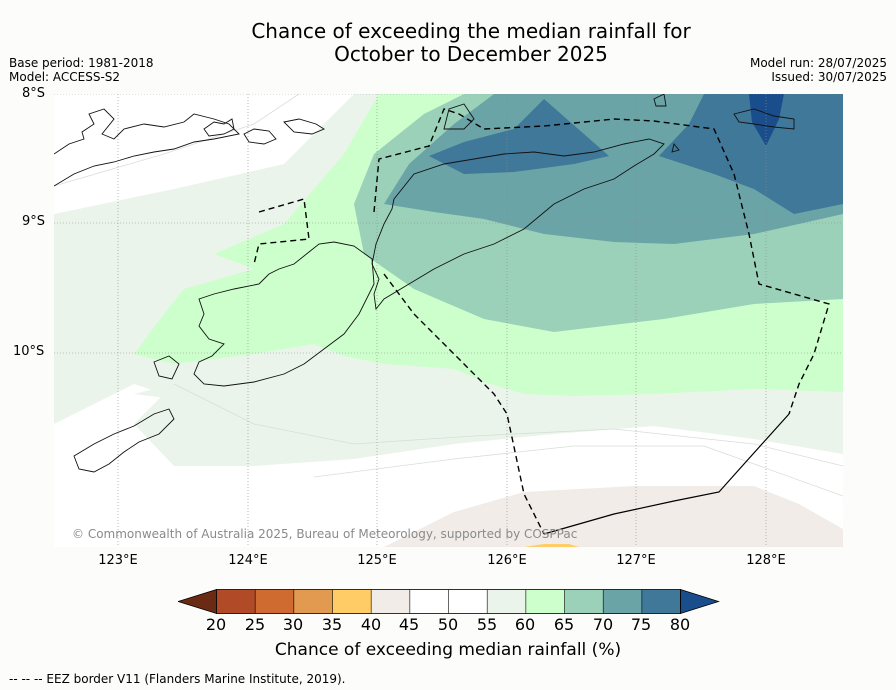 This screenshot has height=690, width=896. What do you see at coordinates (34, 93) in the screenshot?
I see `lat-label-8s: 8°S` at bounding box center [34, 93].